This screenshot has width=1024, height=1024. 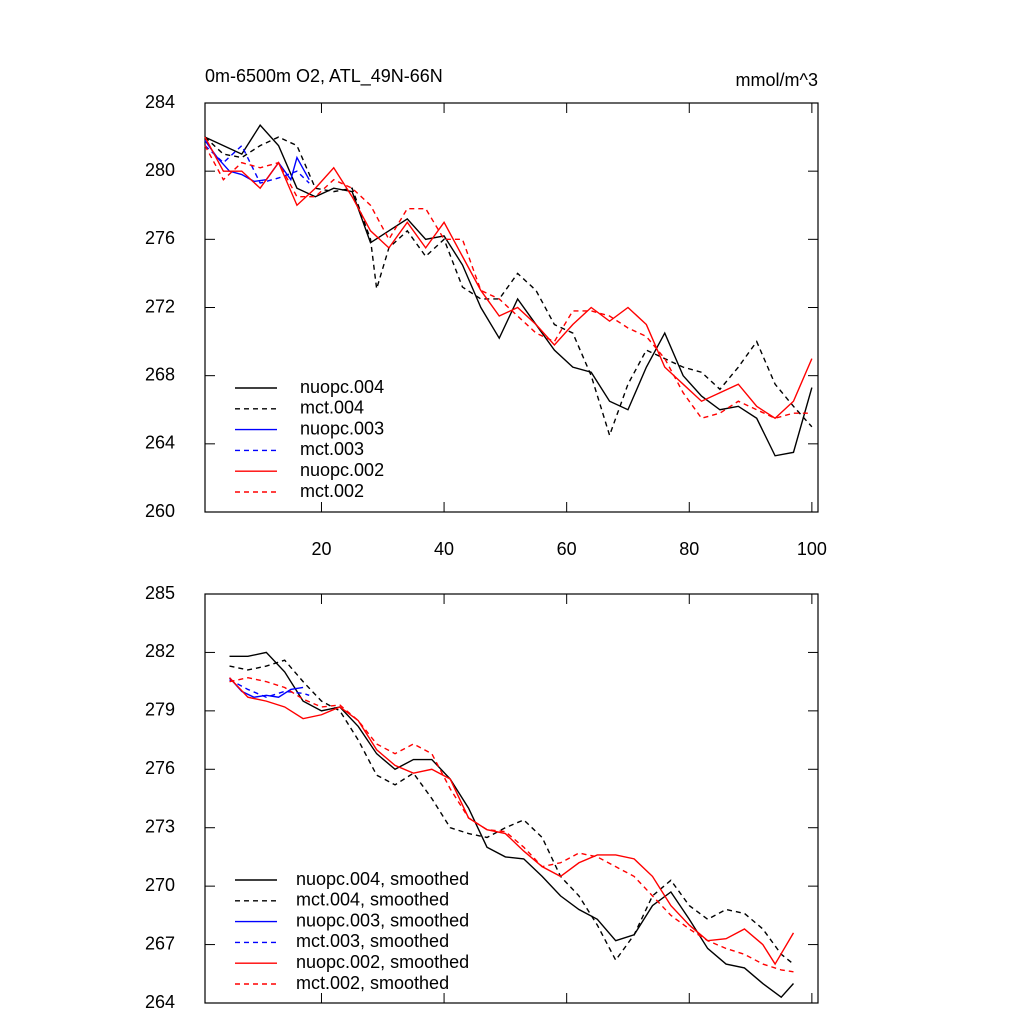 What do you see at coordinates (372, 941) in the screenshot?
I see `legend-label: mct.003, smoothed` at bounding box center [372, 941].